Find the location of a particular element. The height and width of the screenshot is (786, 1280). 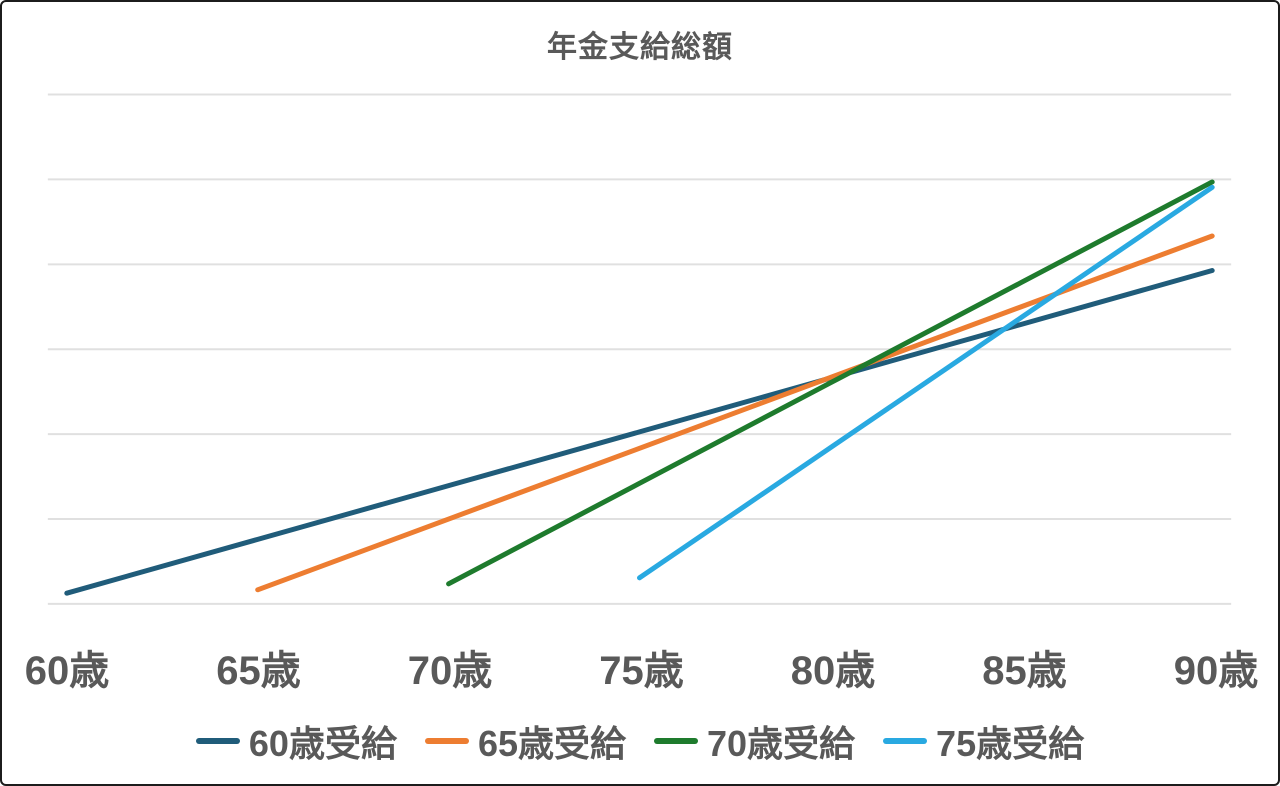

legend-item: 70歳受給 is located at coordinates (754, 741).